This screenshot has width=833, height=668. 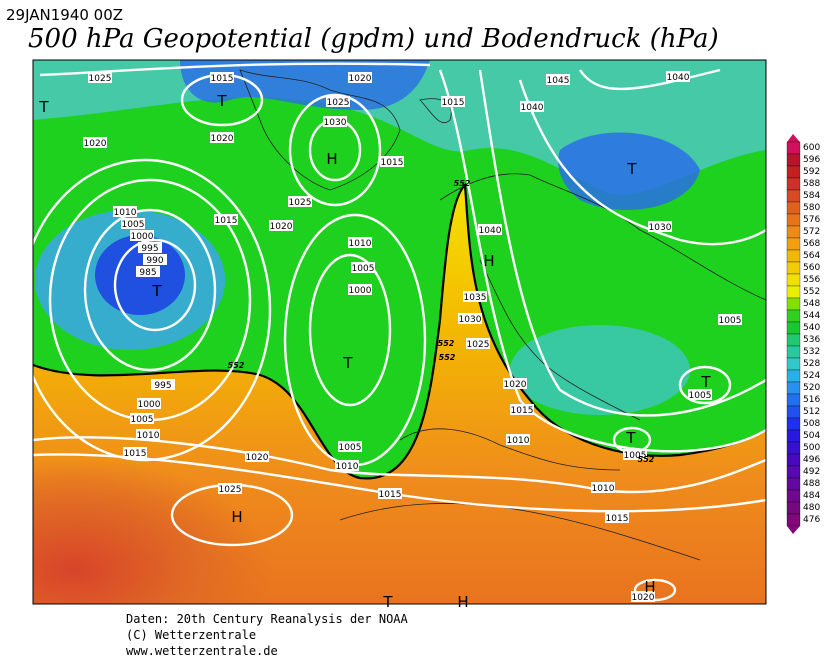 What do you see at coordinates (811, 484) in the screenshot?
I see `colorbar-label: 488` at bounding box center [811, 484].